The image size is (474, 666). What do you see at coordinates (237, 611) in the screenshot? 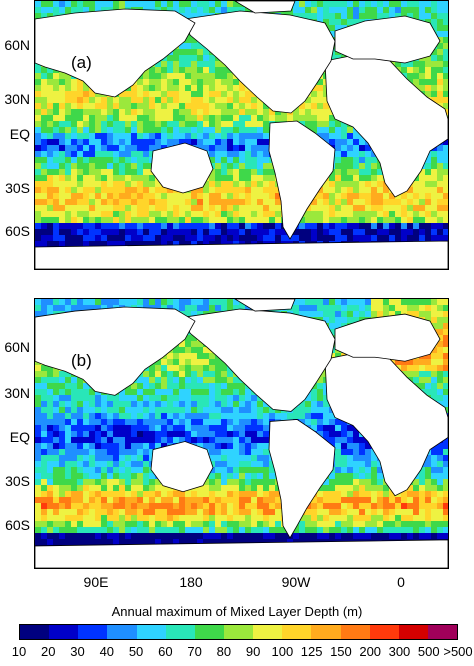
I see `colorbar-title: Annual maximum of Mixed Layer Depth (m)` at bounding box center [237, 611].